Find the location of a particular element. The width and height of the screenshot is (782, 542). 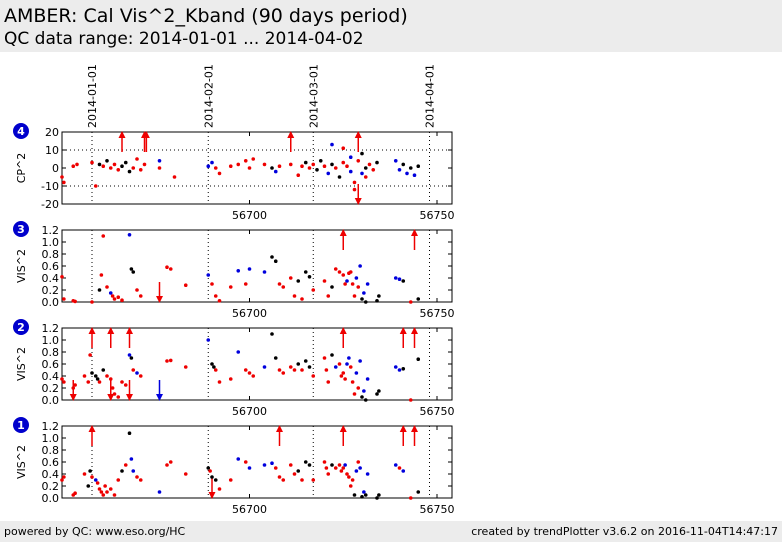

panel-1-badge is located at coordinates (21, 425).